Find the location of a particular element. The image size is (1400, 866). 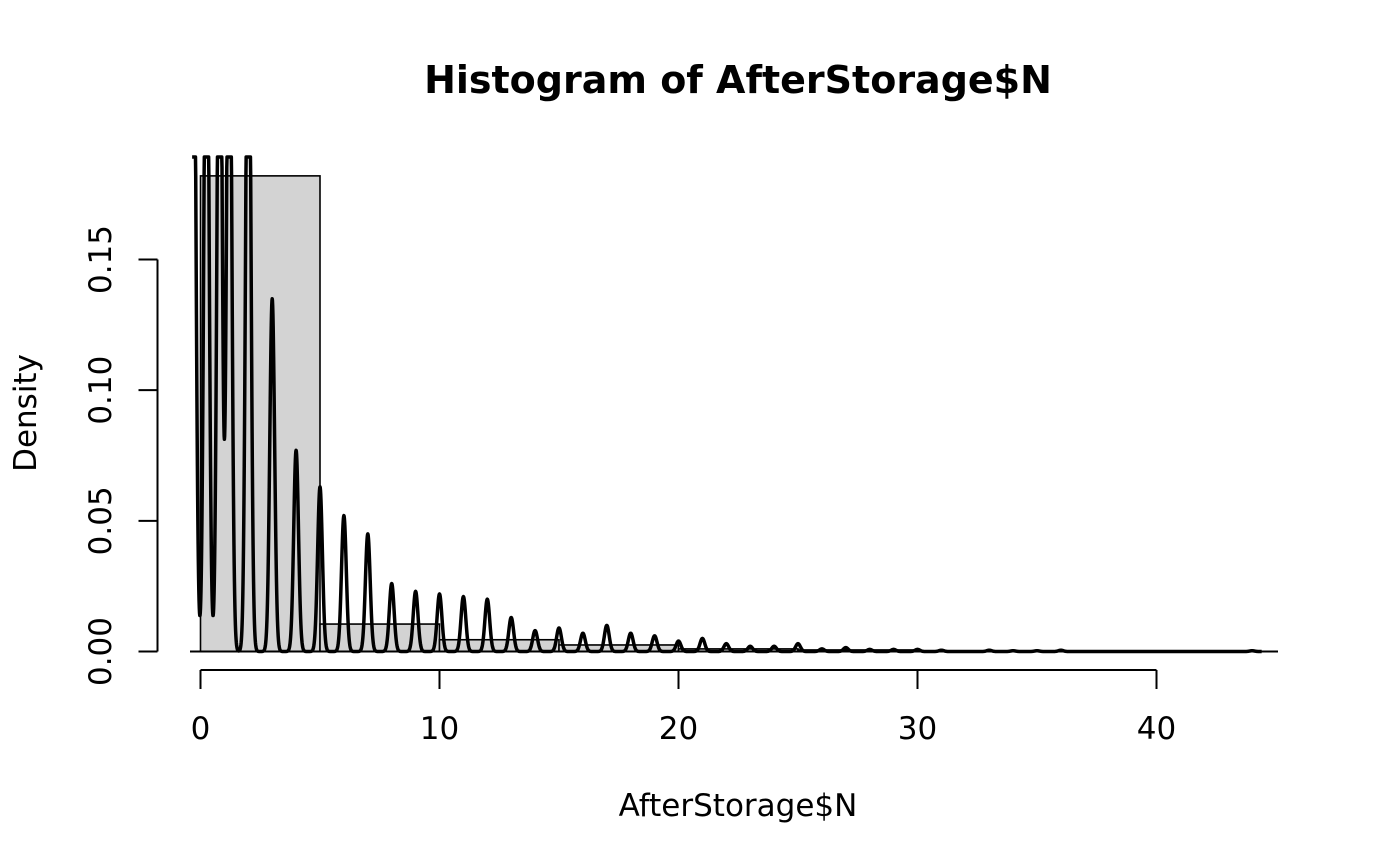

x-tick-label-4: 40 is located at coordinates (1156, 729).